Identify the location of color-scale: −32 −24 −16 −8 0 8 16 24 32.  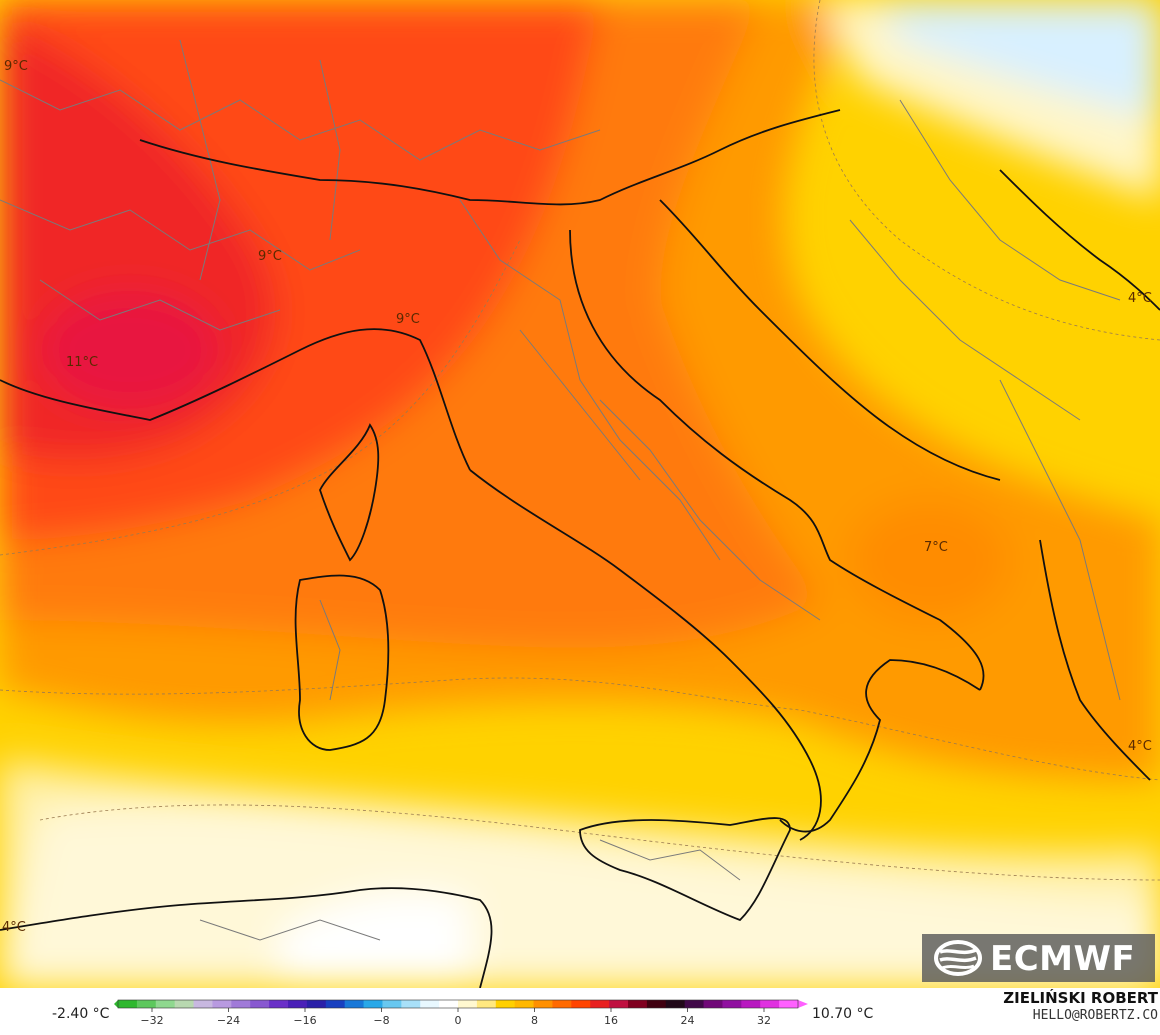
(461, 1013).